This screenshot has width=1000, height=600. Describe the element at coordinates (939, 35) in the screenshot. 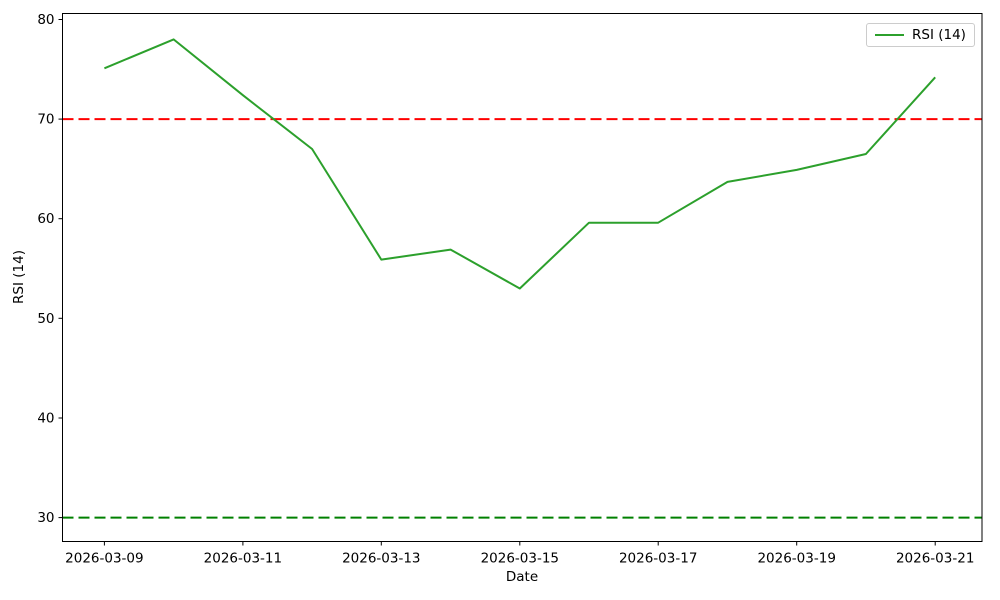

I see `legend-label: RSI (14)` at that location.